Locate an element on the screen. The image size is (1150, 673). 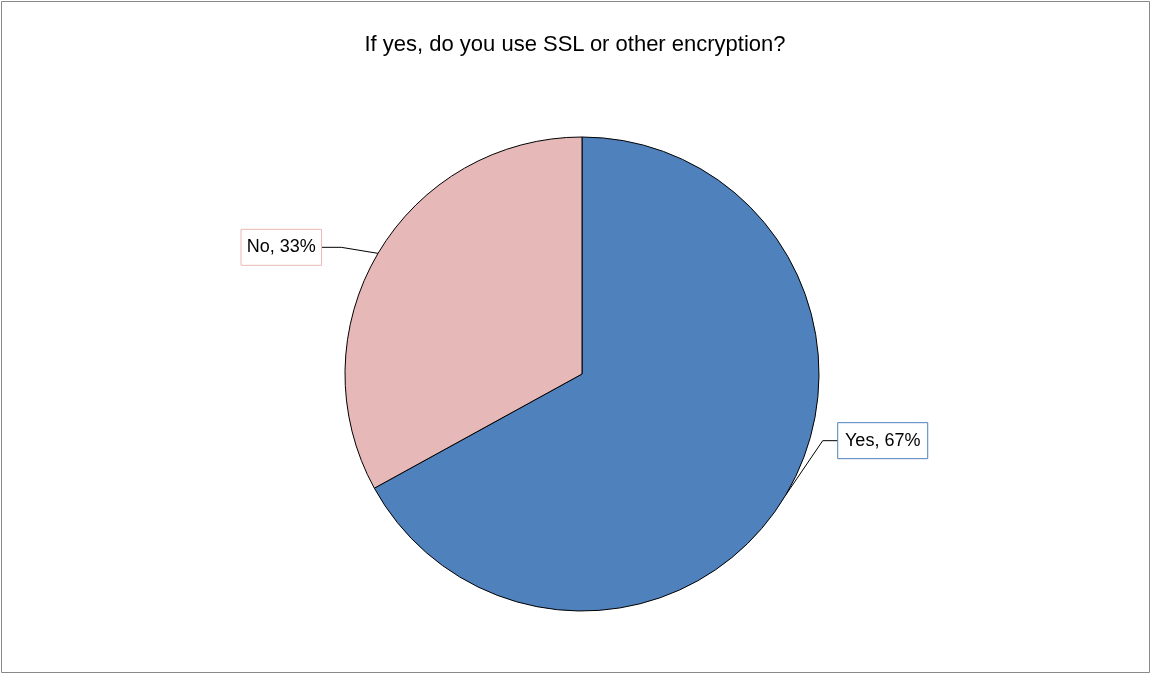
slice-label: No, 33% is located at coordinates (281, 246).